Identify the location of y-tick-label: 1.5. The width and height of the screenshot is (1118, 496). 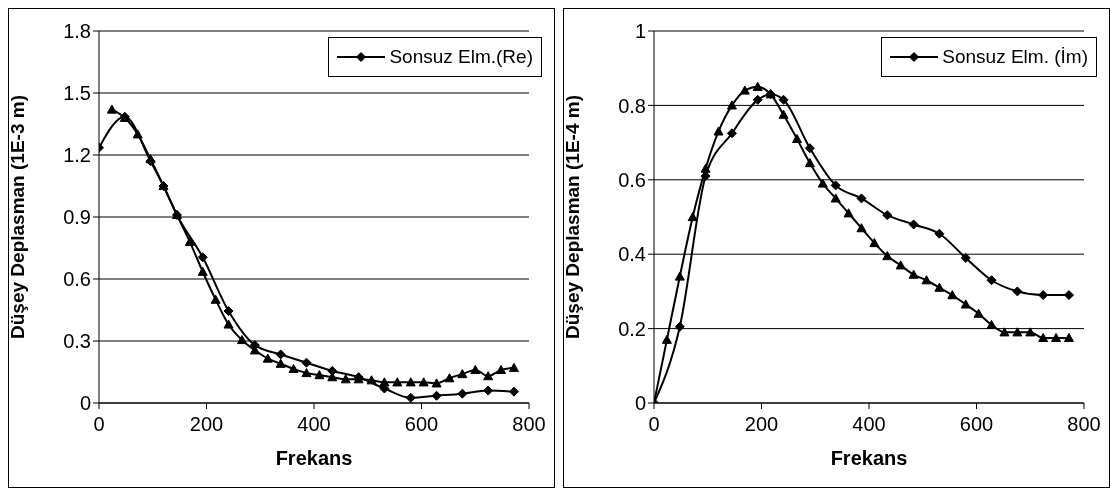
(77, 93).